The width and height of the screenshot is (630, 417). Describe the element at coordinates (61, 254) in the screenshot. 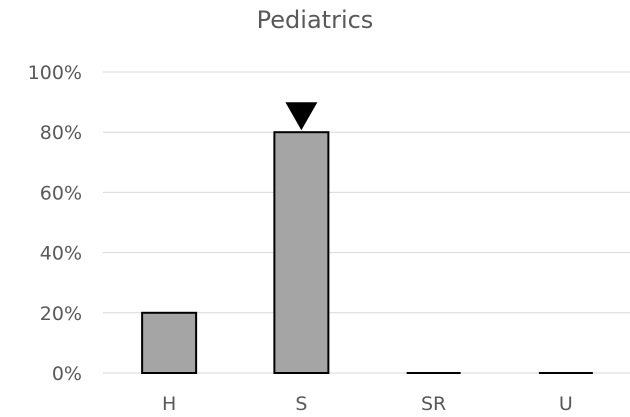

I see `y-tick-label: 40%` at that location.